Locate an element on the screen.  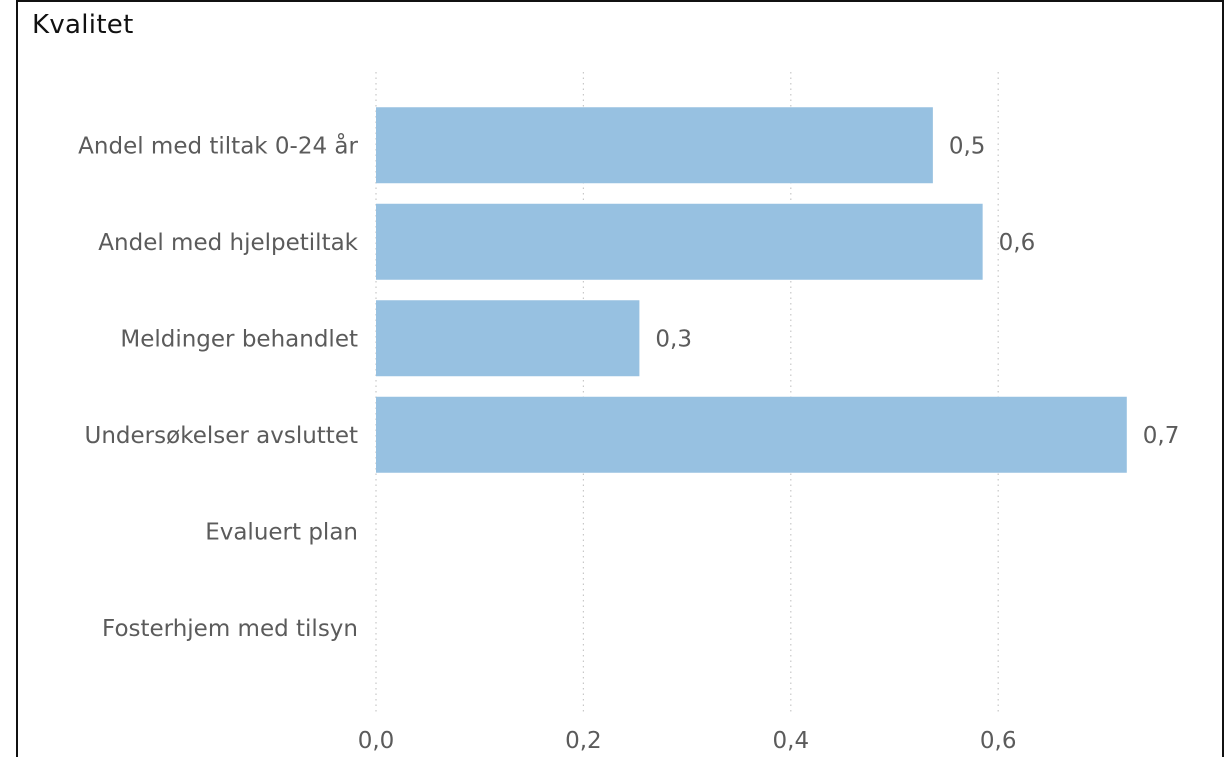
x-tick-label: 0,0 is located at coordinates (376, 741).